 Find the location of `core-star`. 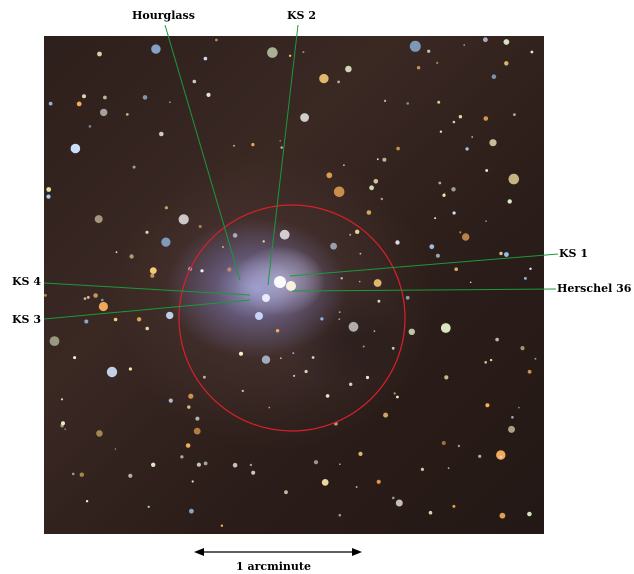

core-star is located at coordinates (266, 298).